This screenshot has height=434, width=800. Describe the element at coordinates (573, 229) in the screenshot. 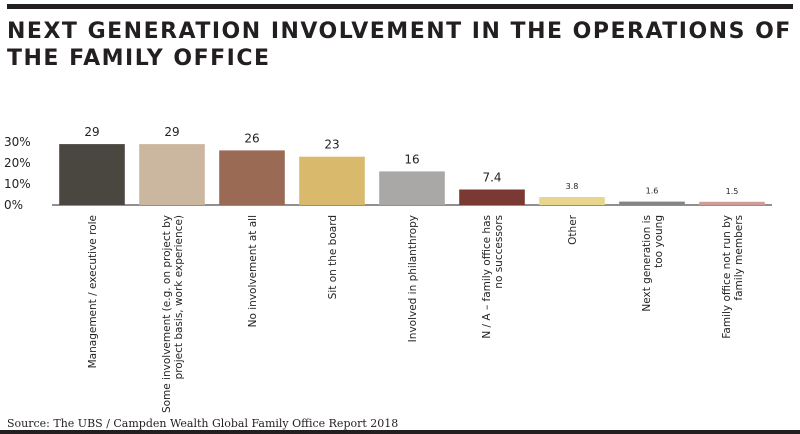

I see `category-label: Other` at that location.